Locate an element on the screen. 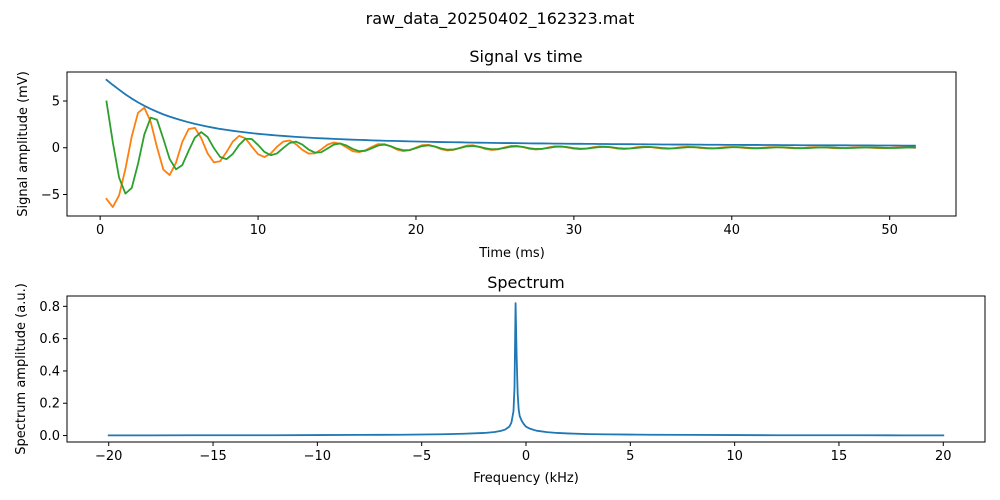 The width and height of the screenshot is (1000, 500). spectrum-x-ticks: −20 −15 −10 −5 0 5 10 15 20 is located at coordinates (523, 453).